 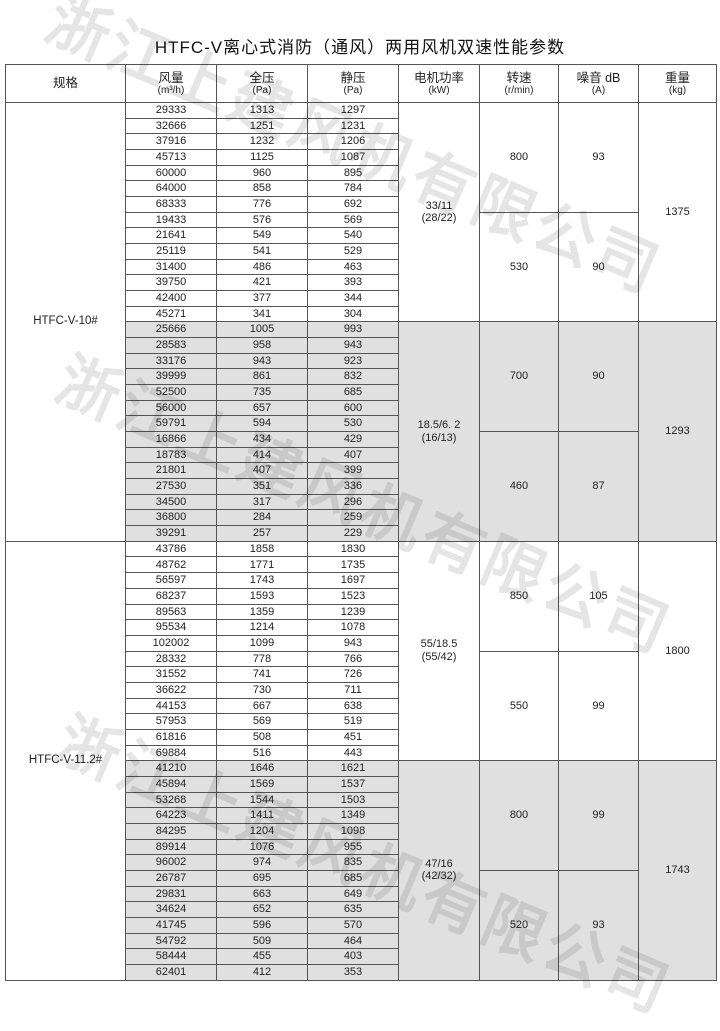 What do you see at coordinates (361, 580) in the screenshot?
I see `table-row: 56597 1743 1697` at bounding box center [361, 580].